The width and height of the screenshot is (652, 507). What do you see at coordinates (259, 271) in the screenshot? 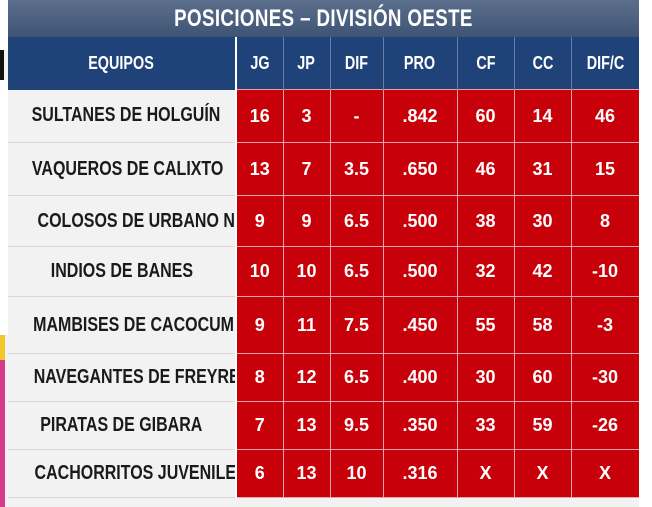
I see `jg-cell: 10` at bounding box center [259, 271].